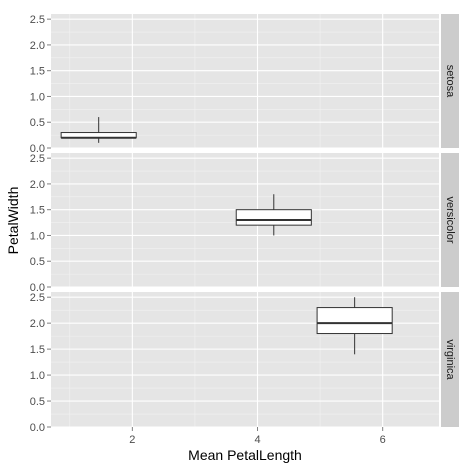  What do you see at coordinates (13, 221) in the screenshot?
I see `y-axis-title: PetalWidth` at bounding box center [13, 221].